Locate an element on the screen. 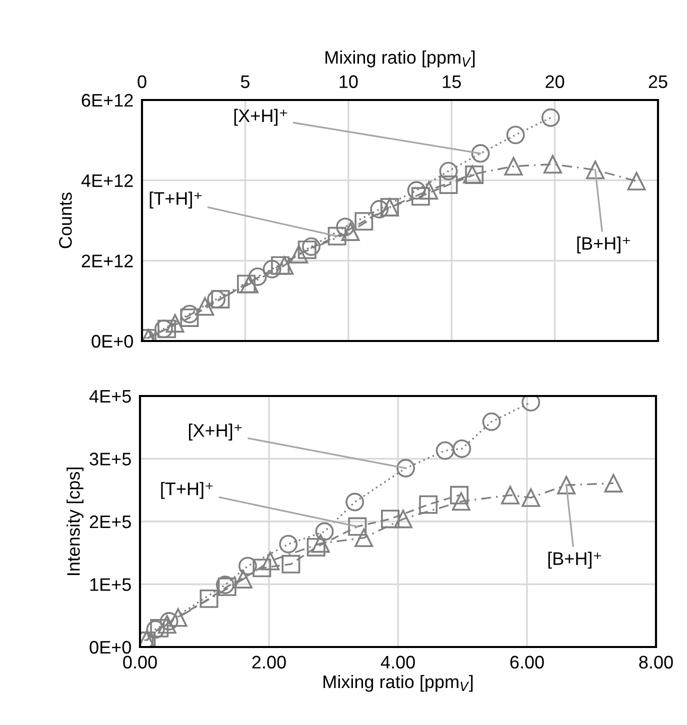 This screenshot has width=687, height=725. y-tick-label: 4E+12 is located at coordinates (107, 180).